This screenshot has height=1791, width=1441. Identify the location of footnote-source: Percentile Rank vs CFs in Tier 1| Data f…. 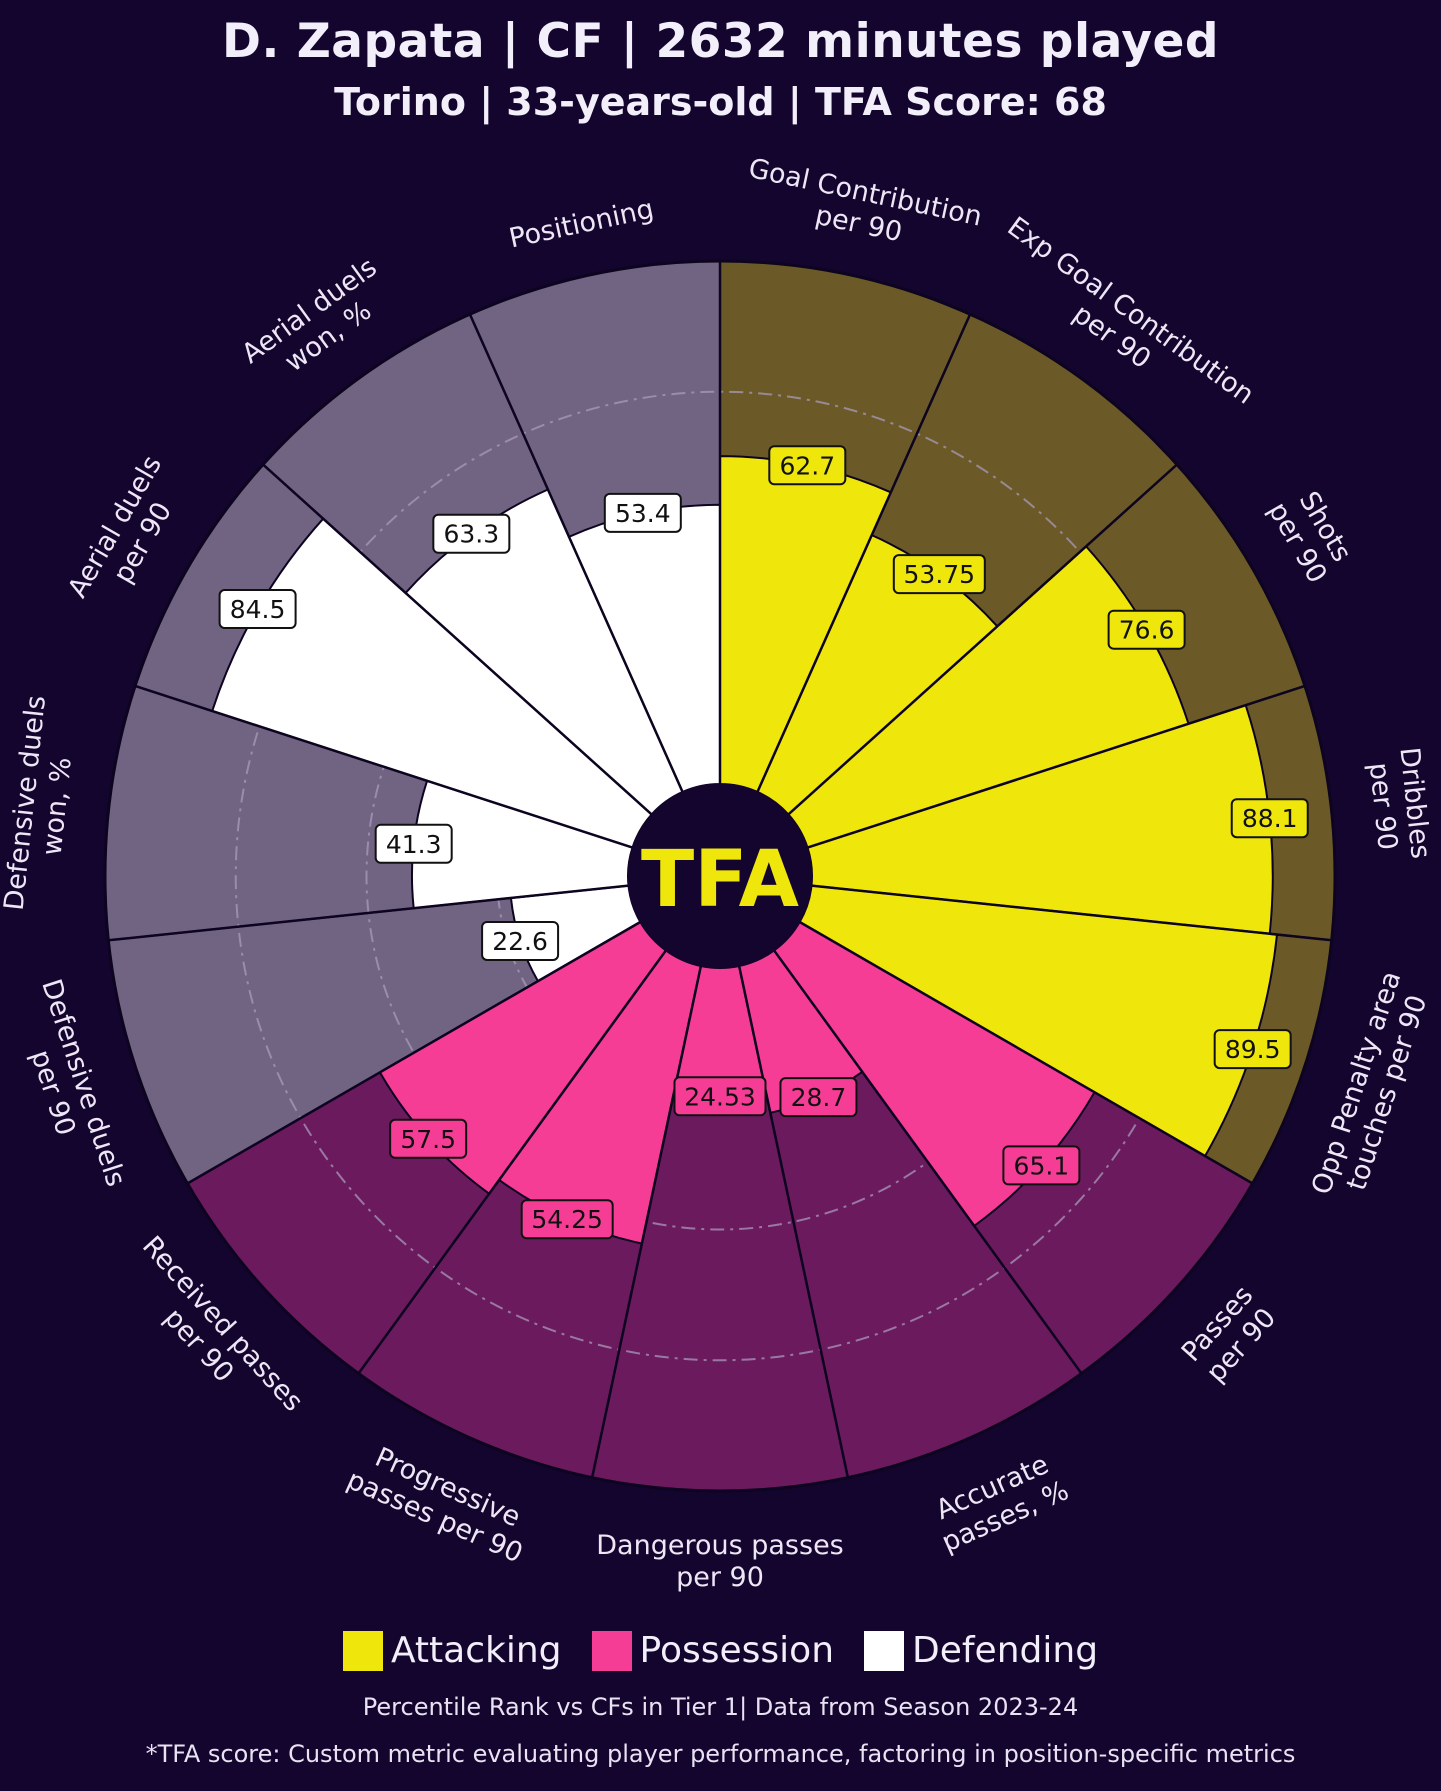
(720, 1707).